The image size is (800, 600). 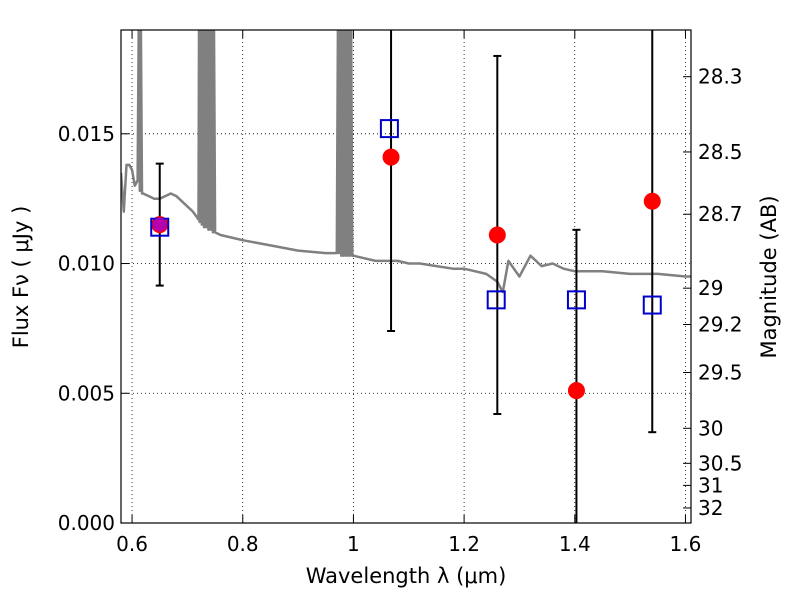 I want to click on x-tick-label: 1.4, so click(x=575, y=544).